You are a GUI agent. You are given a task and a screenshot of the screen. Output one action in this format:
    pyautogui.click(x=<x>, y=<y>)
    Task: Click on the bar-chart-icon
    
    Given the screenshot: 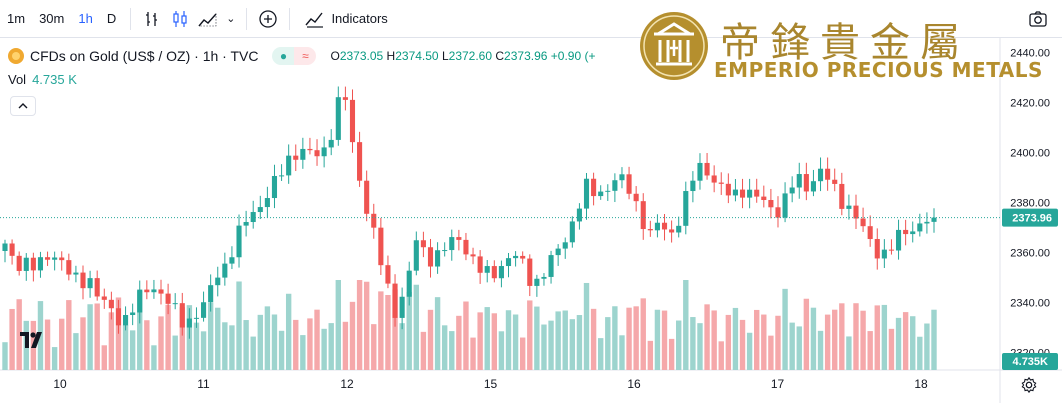 What is the action you would take?
    pyautogui.click(x=152, y=19)
    